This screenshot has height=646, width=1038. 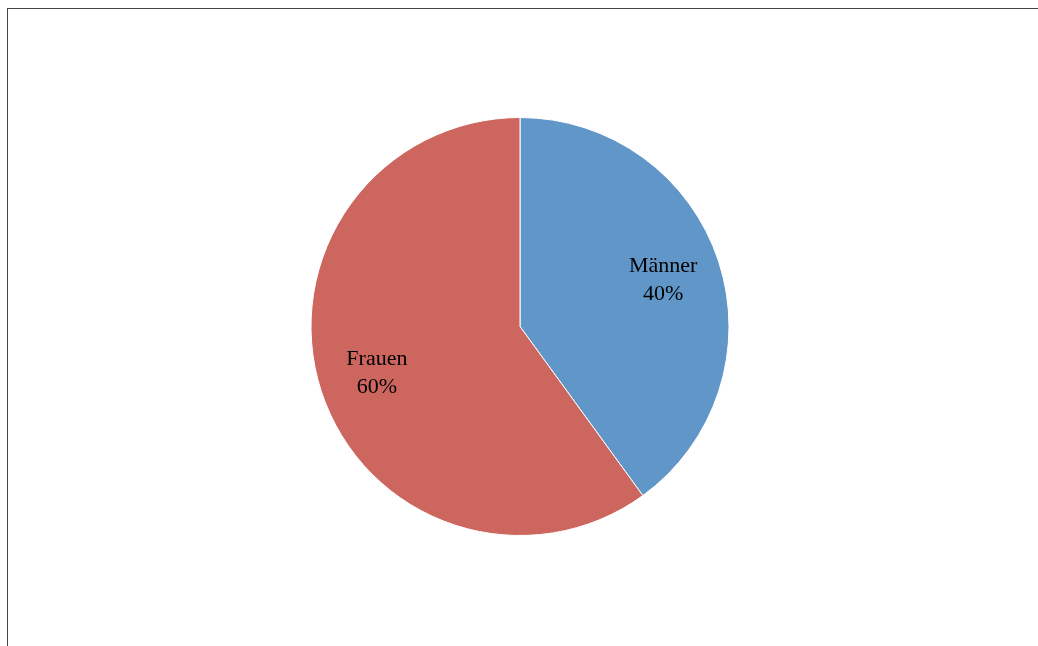 What do you see at coordinates (377, 385) in the screenshot?
I see `data-label: 60%` at bounding box center [377, 385].